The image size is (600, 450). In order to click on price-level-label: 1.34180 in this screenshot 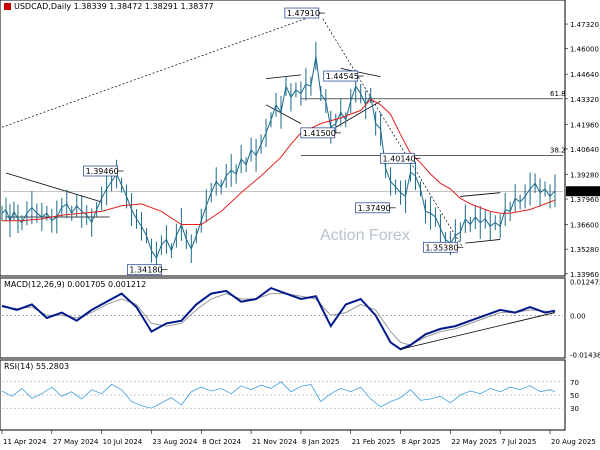, I will do `click(147, 270)`.